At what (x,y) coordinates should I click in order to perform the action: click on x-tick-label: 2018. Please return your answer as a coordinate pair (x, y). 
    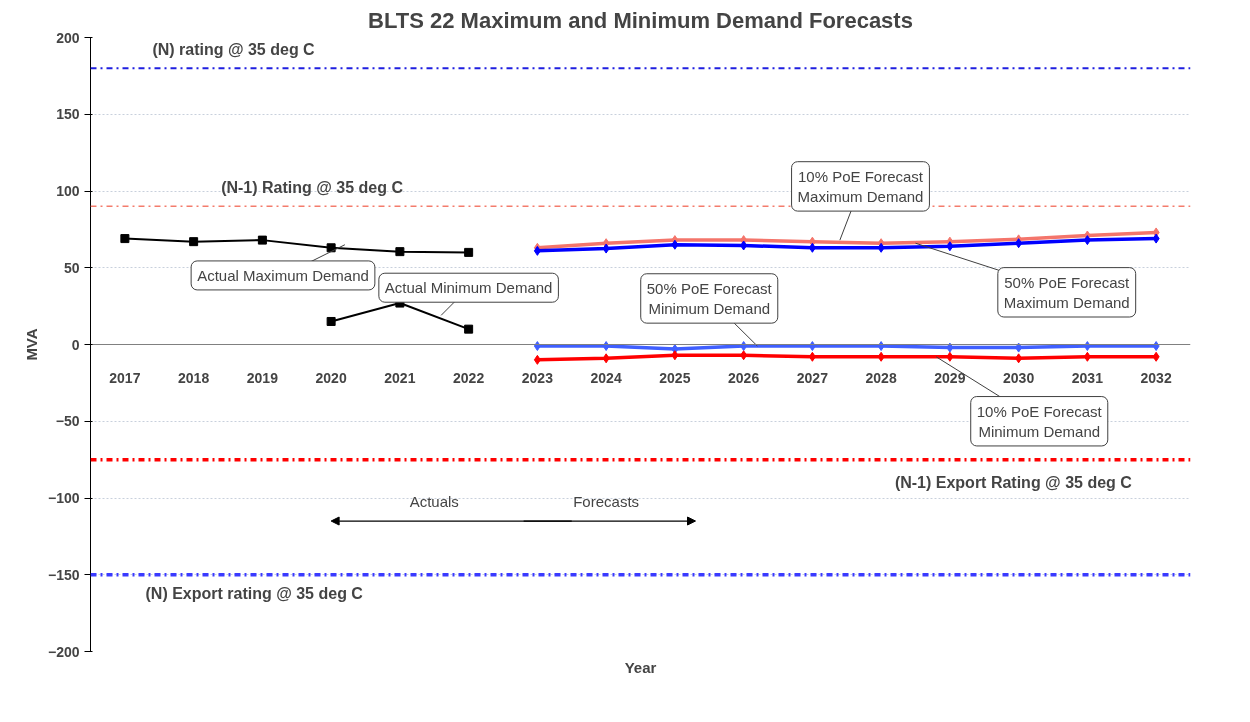
    Looking at the image, I should click on (194, 377).